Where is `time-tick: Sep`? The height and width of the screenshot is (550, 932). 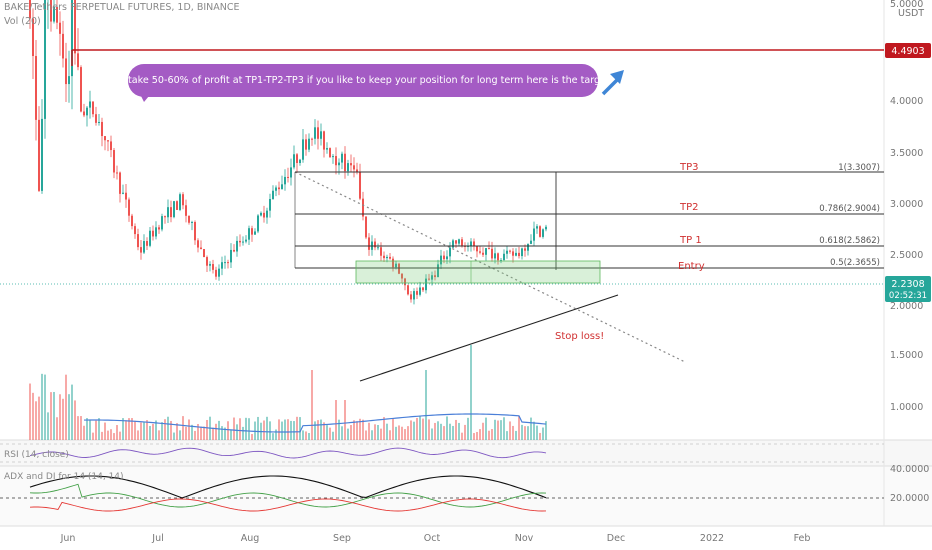
time-tick: Sep is located at coordinates (342, 538).